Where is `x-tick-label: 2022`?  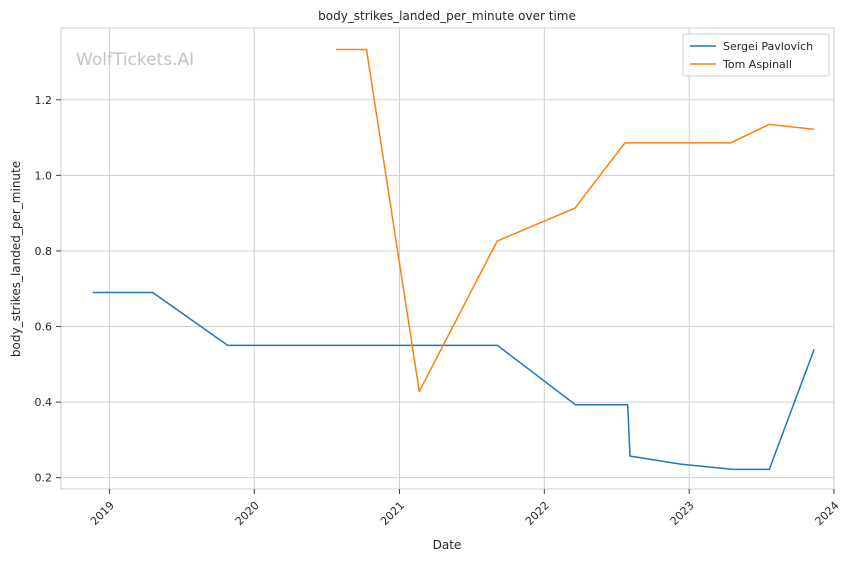
x-tick-label: 2022 is located at coordinates (537, 513).